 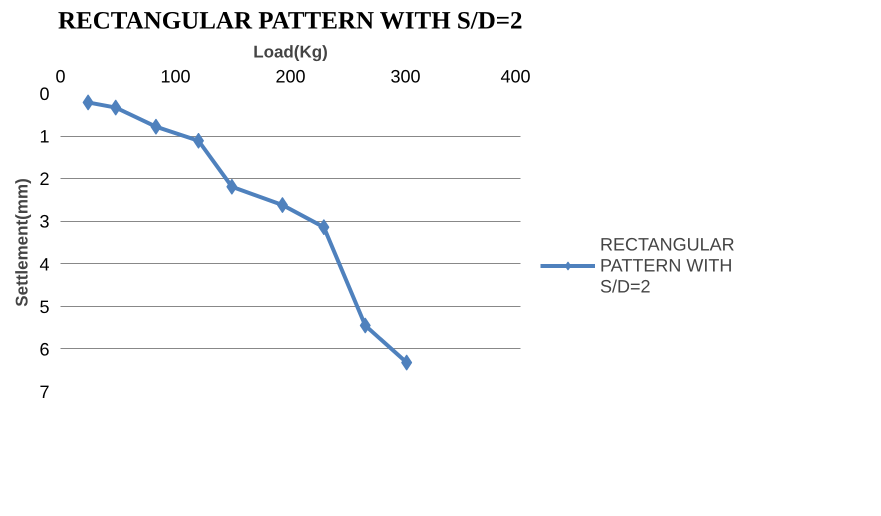 What do you see at coordinates (44, 306) in the screenshot?
I see `y-tick-label: 5` at bounding box center [44, 306].